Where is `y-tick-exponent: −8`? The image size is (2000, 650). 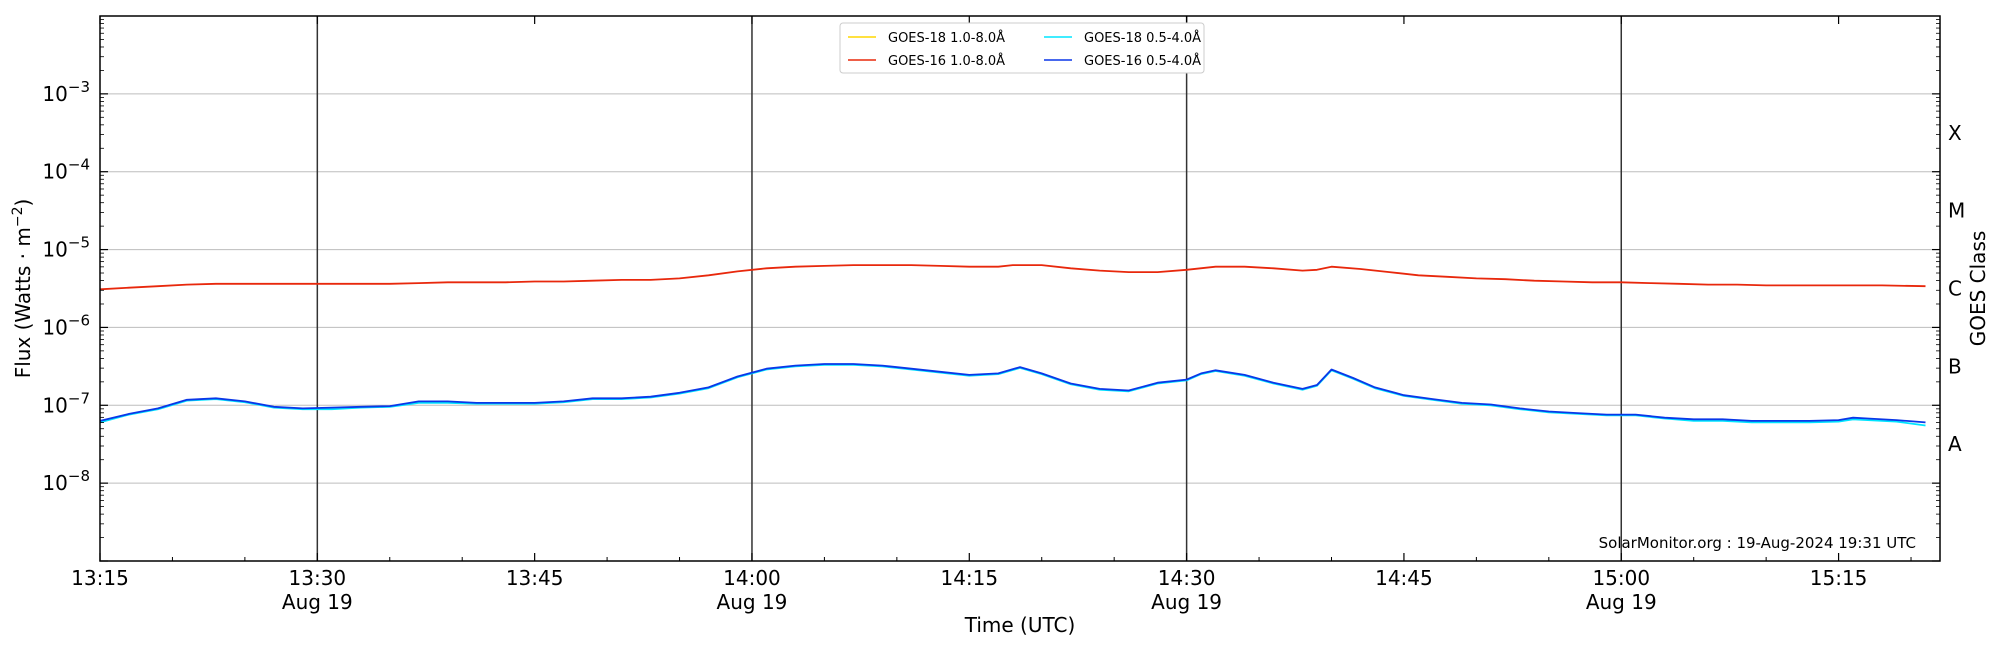
y-tick-exponent: −8 is located at coordinates (79, 476).